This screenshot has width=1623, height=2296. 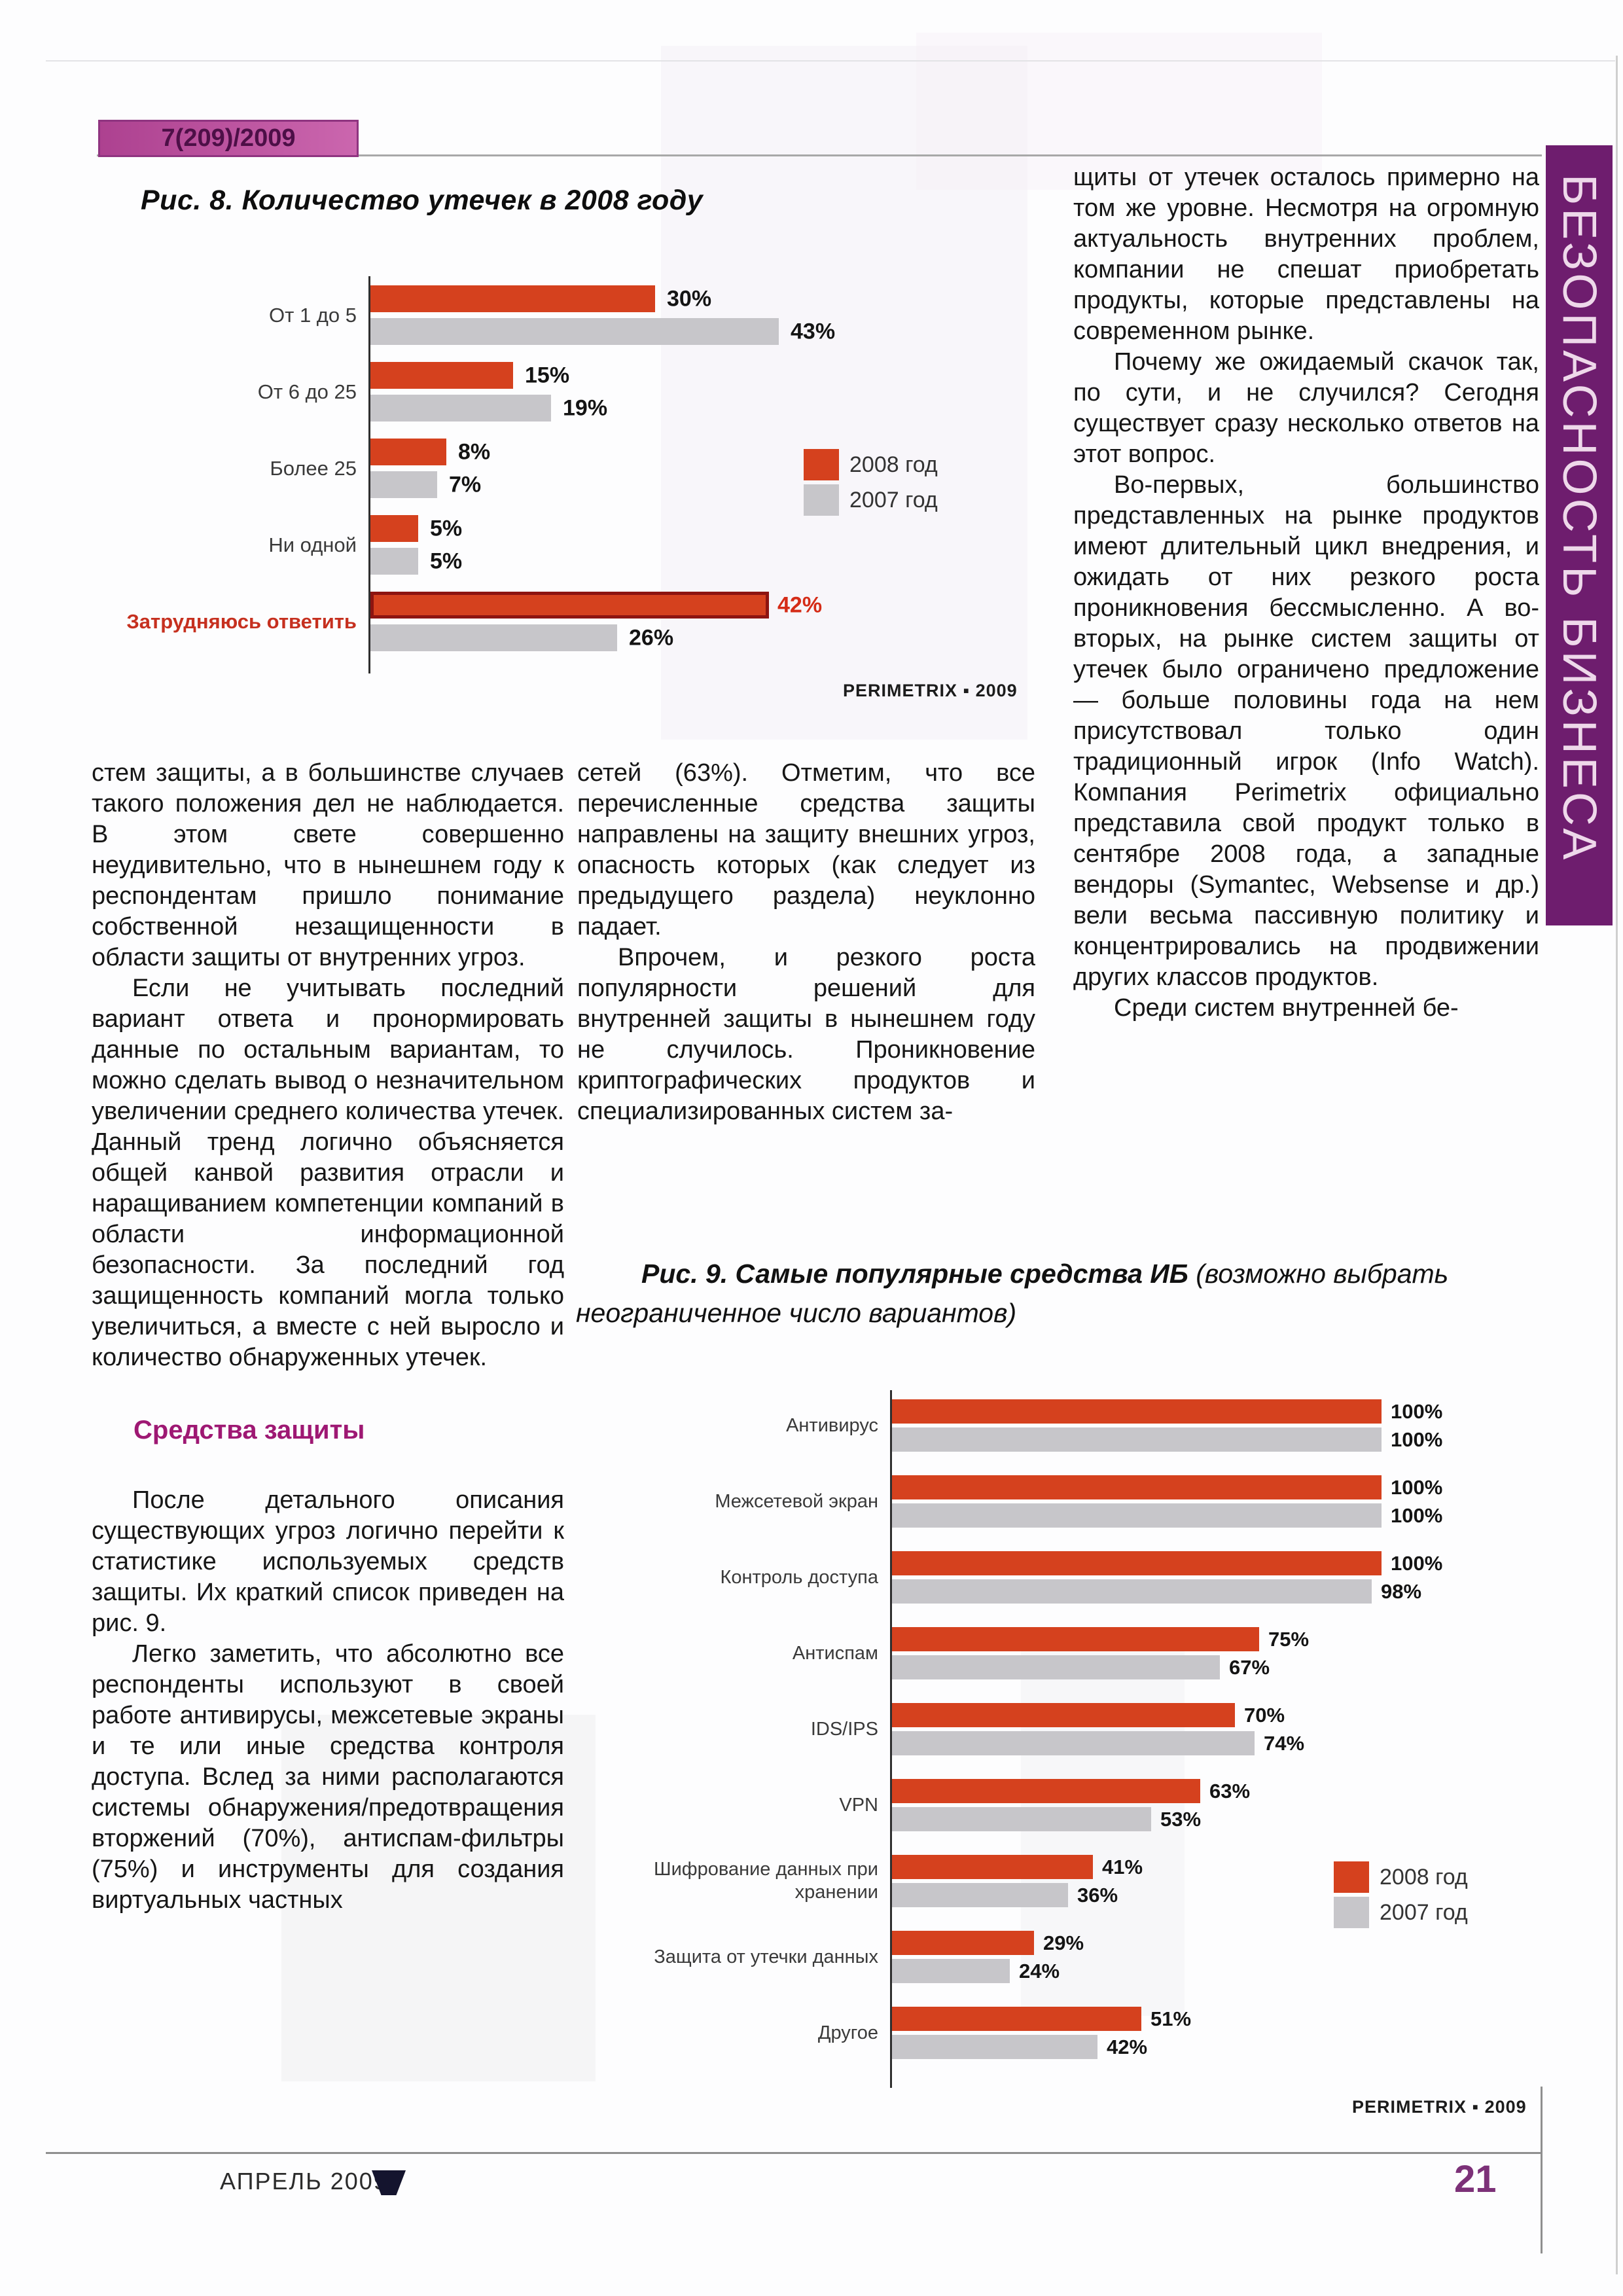 What do you see at coordinates (489, 392) in the screenshot?
I see `bar-group: 15% 19%` at bounding box center [489, 392].